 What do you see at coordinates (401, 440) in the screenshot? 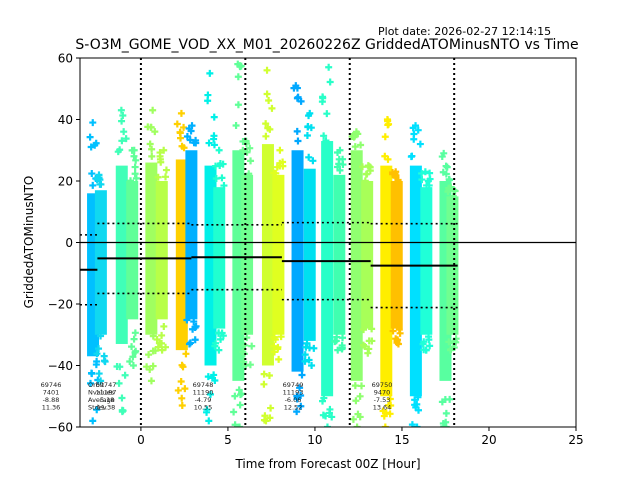
I see `x-tick-label: 15` at bounding box center [401, 440].